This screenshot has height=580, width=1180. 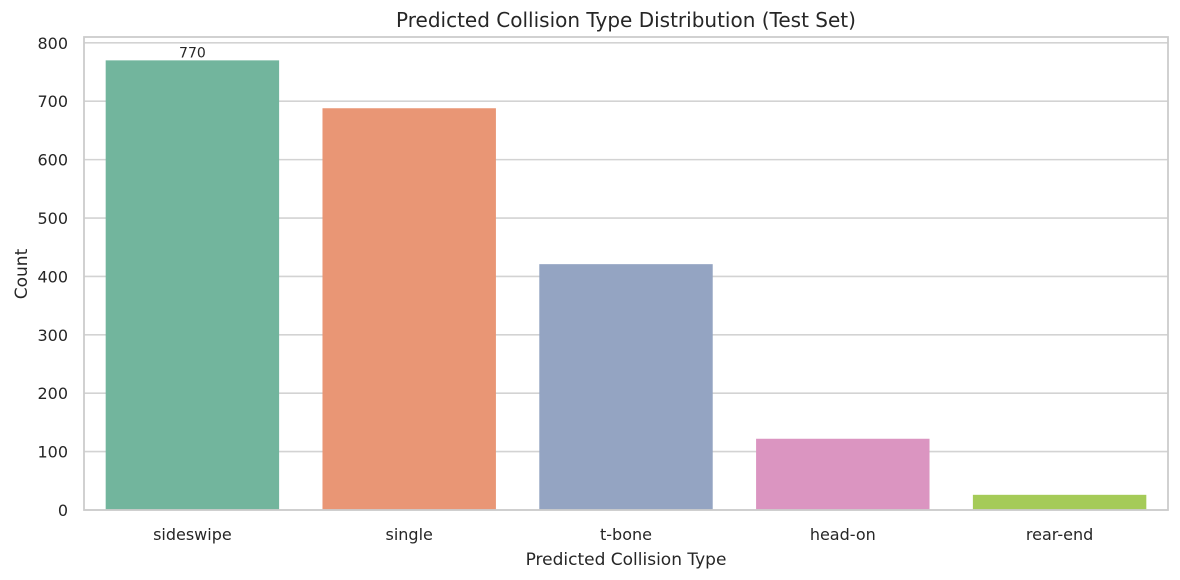 I want to click on x-axis-label: Predicted Collision Type, so click(x=626, y=560).